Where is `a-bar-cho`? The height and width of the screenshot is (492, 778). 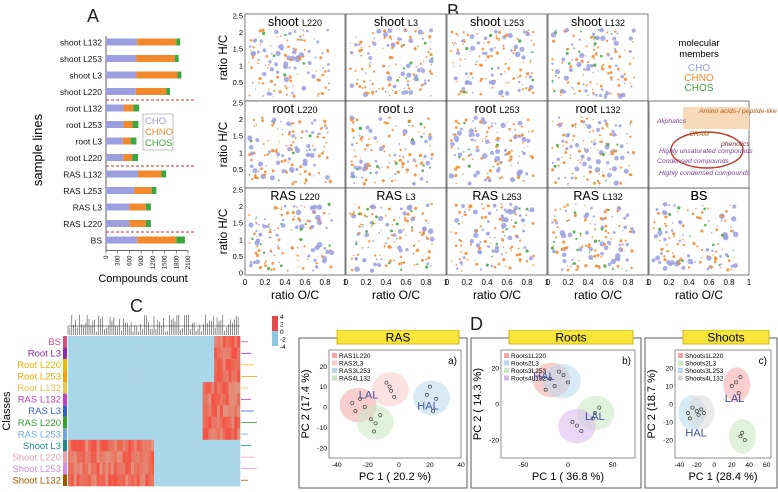
a-bar-cho is located at coordinates (121, 58).